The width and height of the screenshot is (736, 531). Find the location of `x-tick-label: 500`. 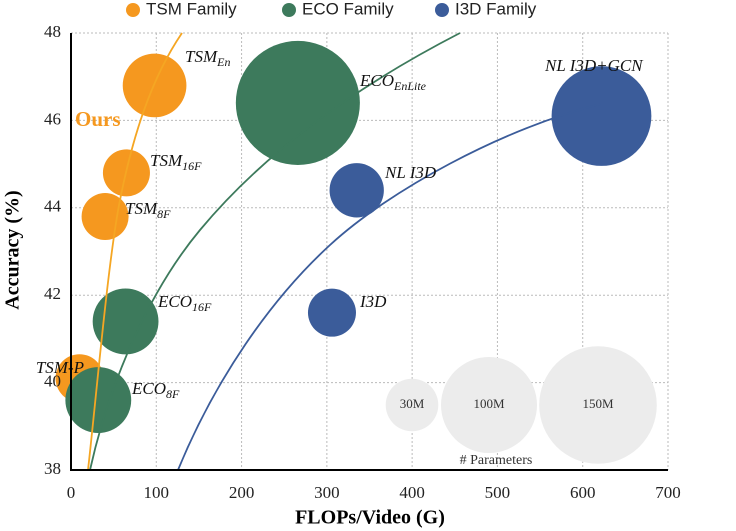

x-tick-label: 500 is located at coordinates (498, 492).